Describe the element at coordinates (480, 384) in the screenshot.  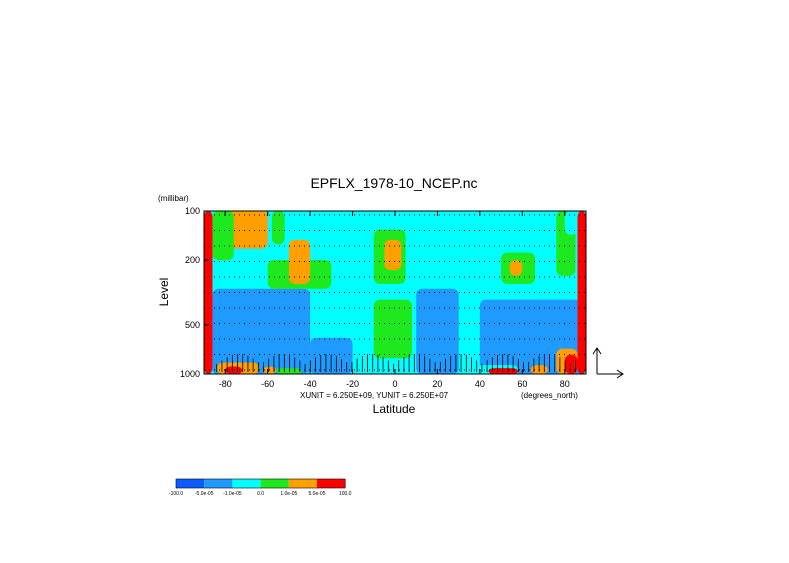
I see `x-tick-label-6: 40` at that location.